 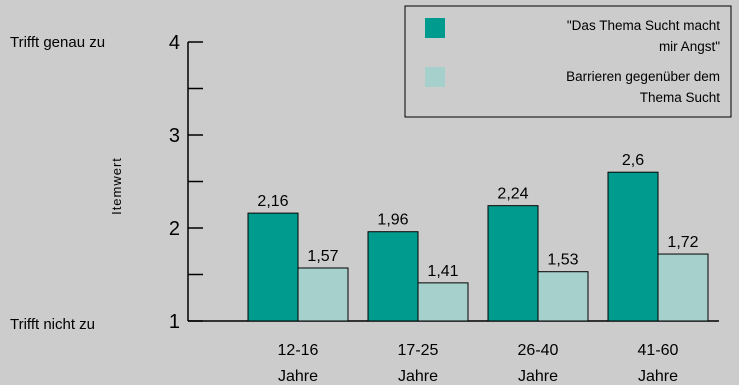 What do you see at coordinates (57, 42) in the screenshot?
I see `y-annotation-top: Trifft genau zu` at bounding box center [57, 42].